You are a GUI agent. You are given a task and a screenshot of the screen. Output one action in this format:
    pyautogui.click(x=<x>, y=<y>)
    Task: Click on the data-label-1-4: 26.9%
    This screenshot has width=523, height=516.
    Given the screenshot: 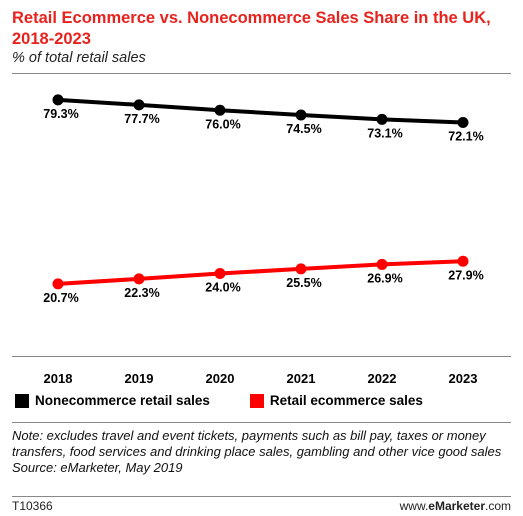 What is the action you would take?
    pyautogui.click(x=384, y=278)
    